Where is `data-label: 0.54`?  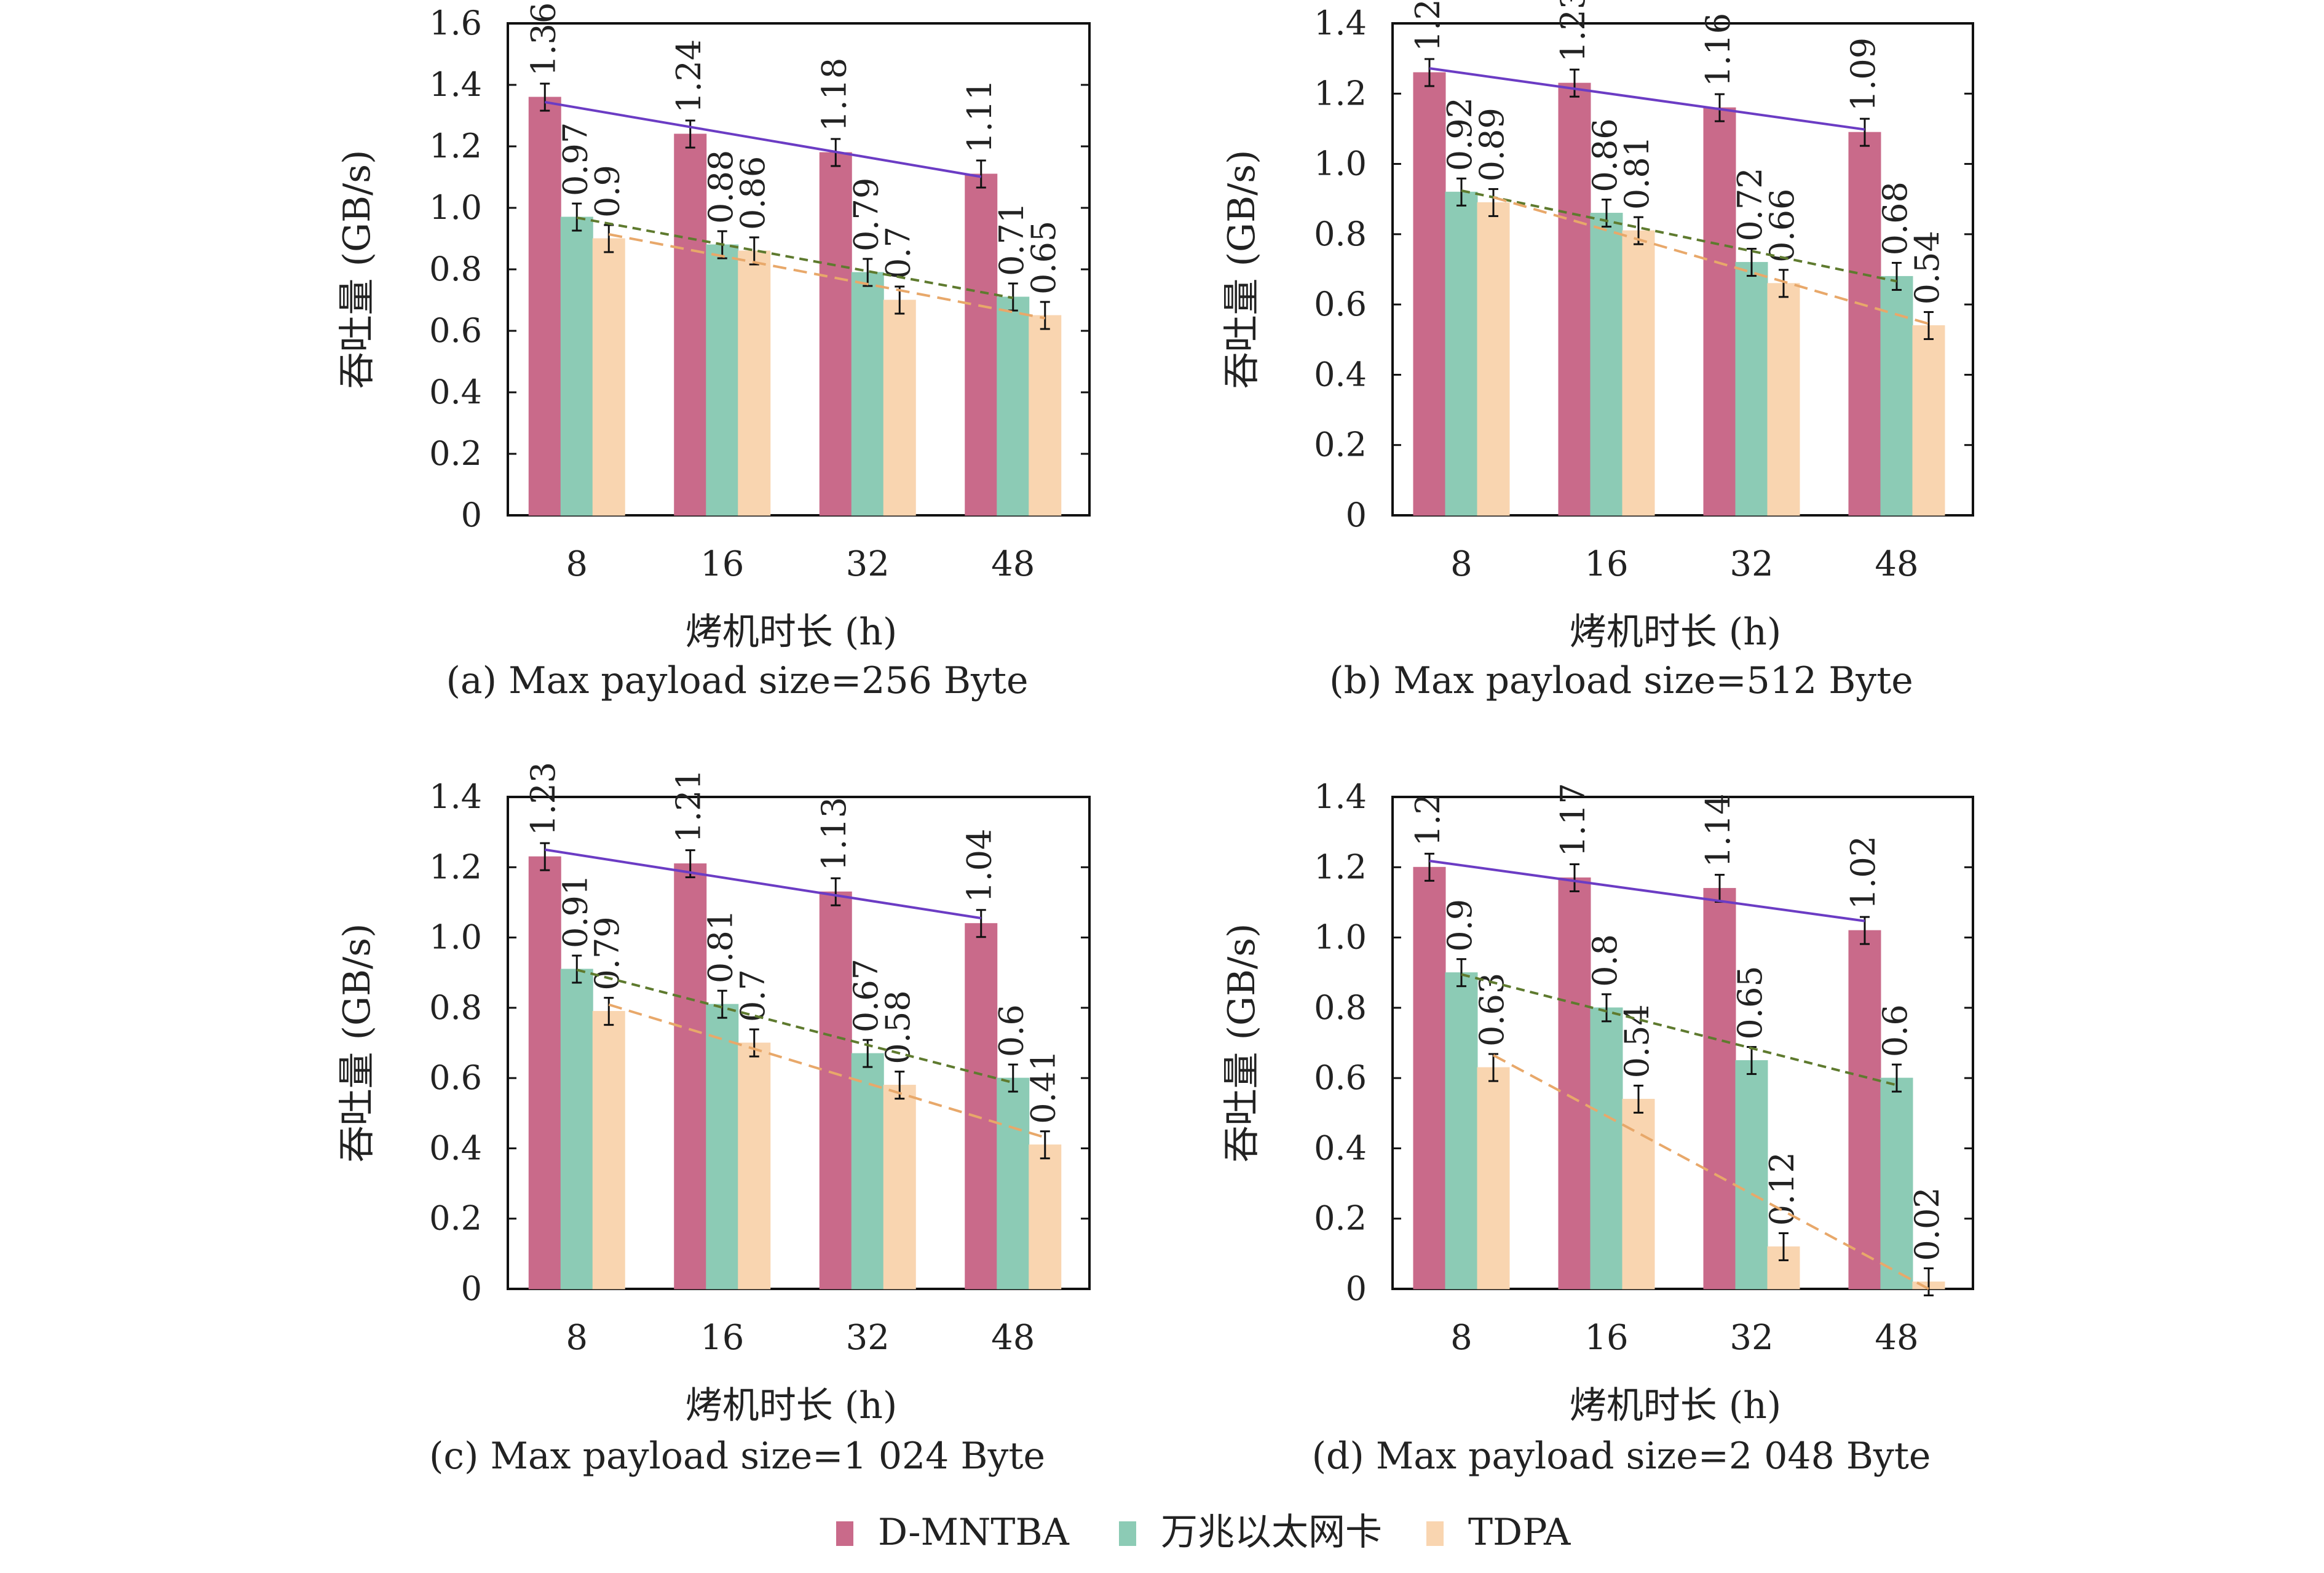
data-label: 0.54 is located at coordinates (1927, 267).